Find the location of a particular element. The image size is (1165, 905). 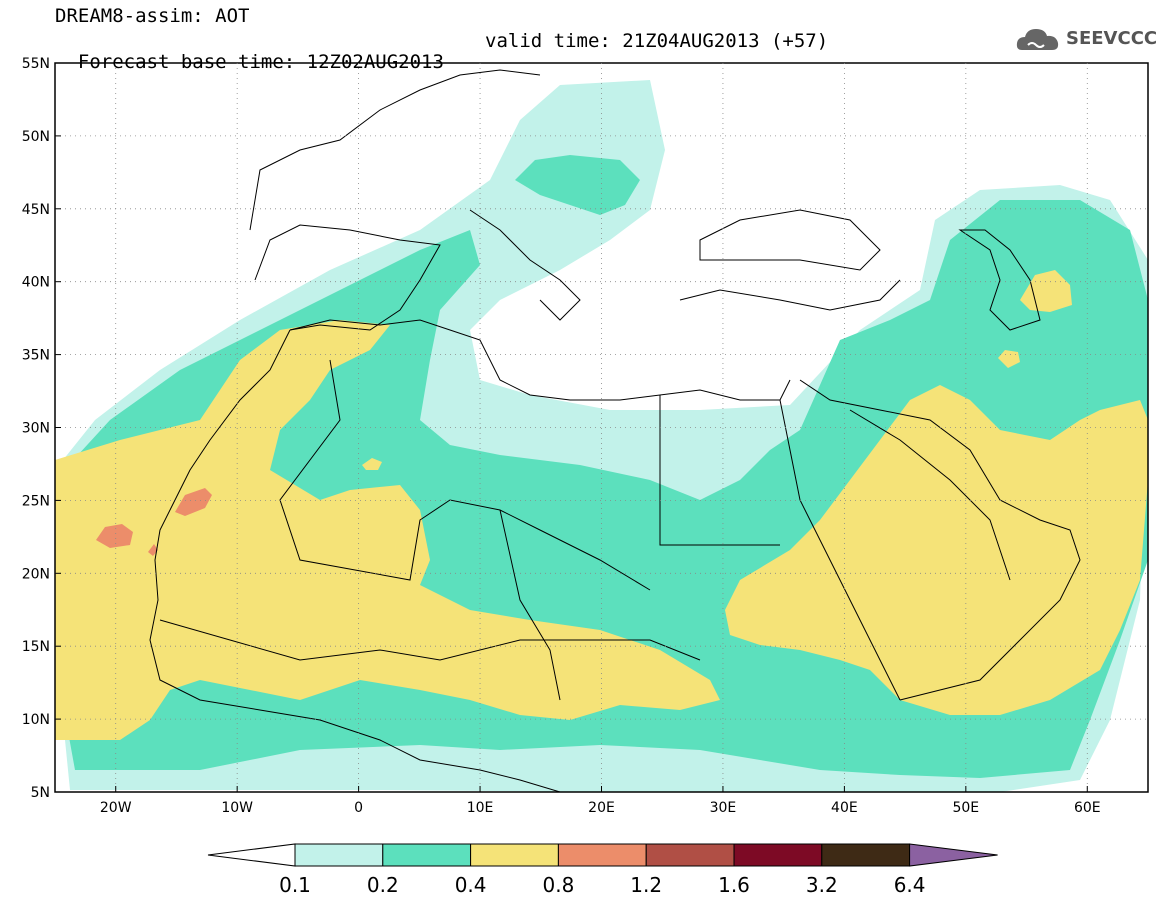

lon-label: 0 is located at coordinates (358, 808).